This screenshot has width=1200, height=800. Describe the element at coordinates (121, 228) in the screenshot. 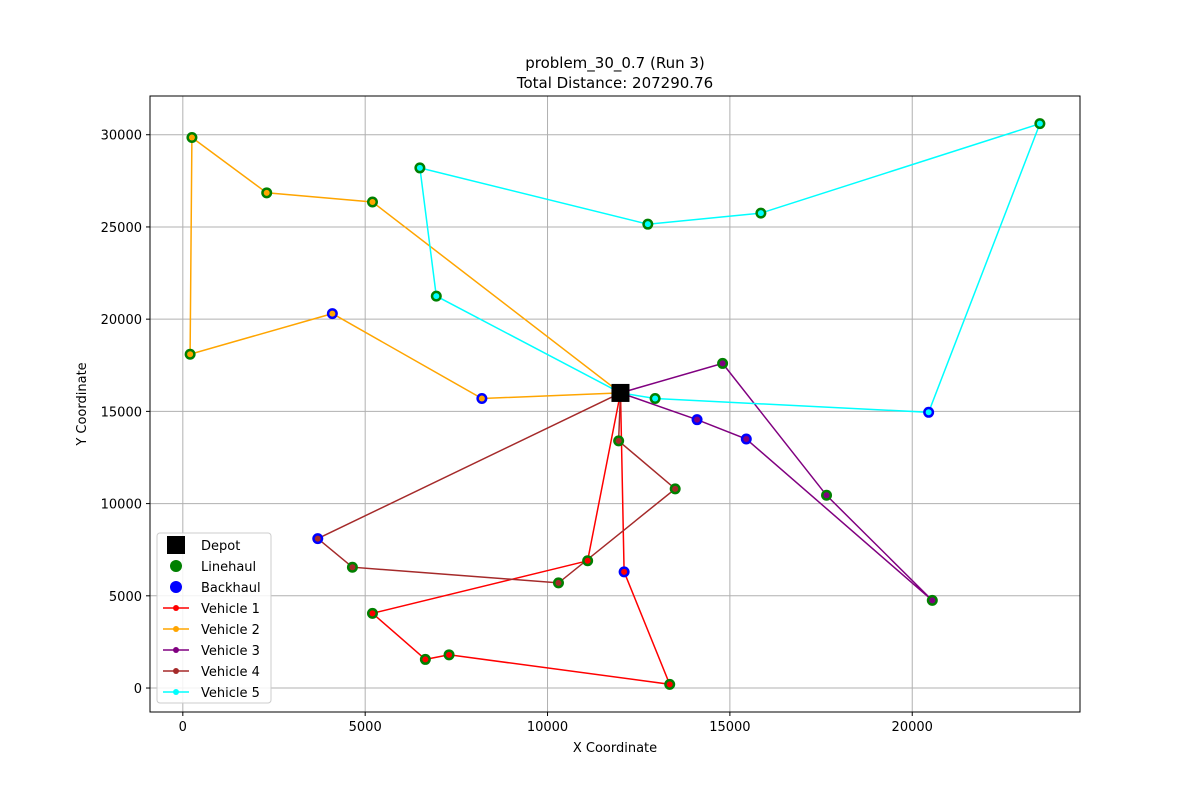

I see `y-tick-label: 25000` at that location.